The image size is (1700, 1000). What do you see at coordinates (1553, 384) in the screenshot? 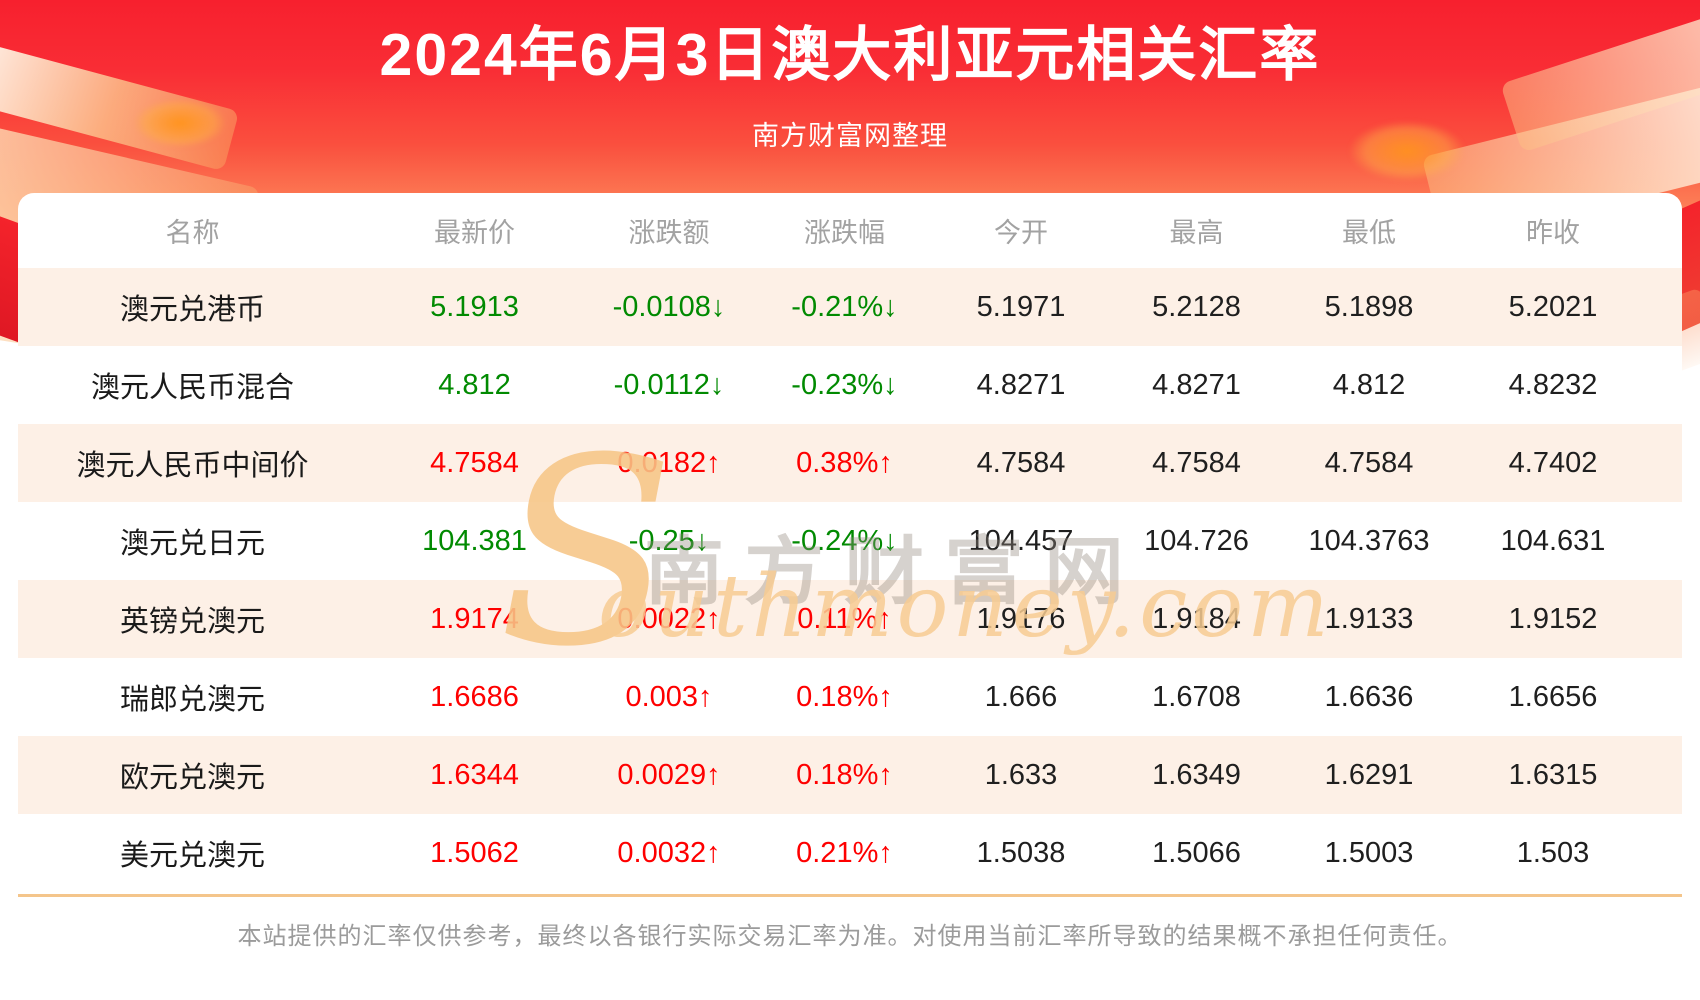
I see `prev-close-price: 4.8232` at bounding box center [1553, 384].